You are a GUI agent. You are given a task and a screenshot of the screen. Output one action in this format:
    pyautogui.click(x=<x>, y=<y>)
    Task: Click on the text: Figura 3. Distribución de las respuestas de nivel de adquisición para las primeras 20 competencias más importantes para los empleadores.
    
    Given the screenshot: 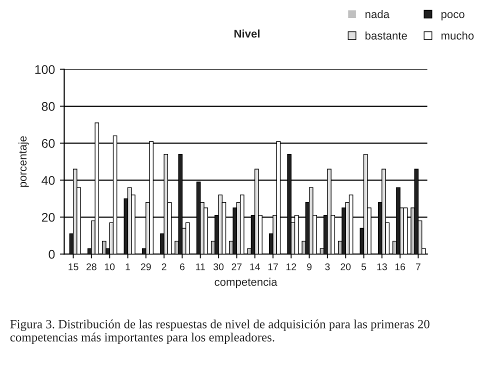 What is the action you would take?
    pyautogui.click(x=220, y=332)
    